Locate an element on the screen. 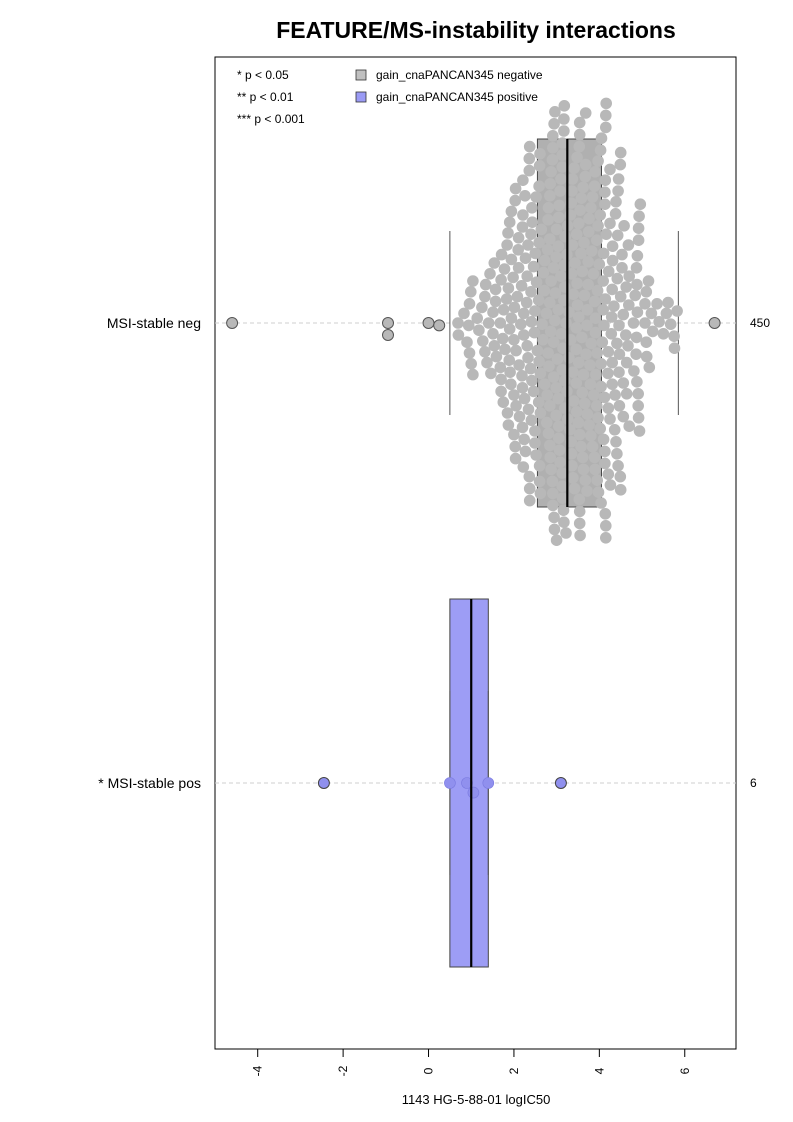 The height and width of the screenshot is (1122, 793). x-tick-label: 6 is located at coordinates (685, 1070).